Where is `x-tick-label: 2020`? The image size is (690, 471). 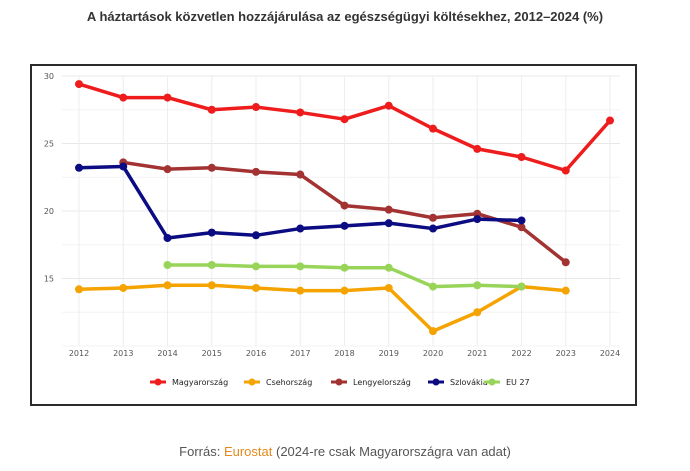 x-tick-label: 2020 is located at coordinates (433, 353).